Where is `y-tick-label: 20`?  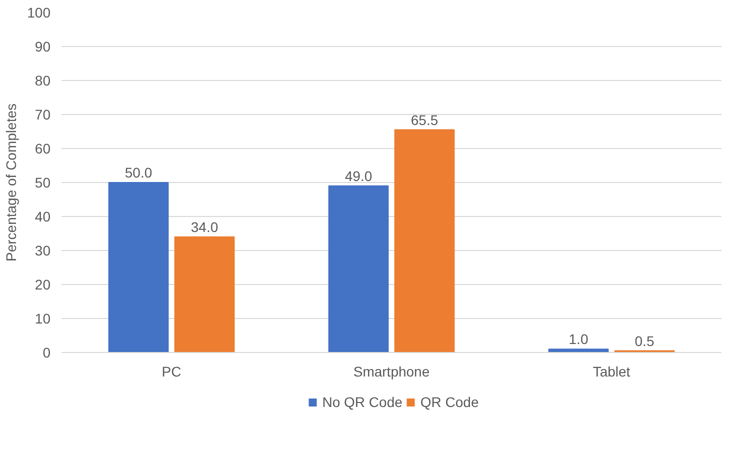 y-tick-label: 20 is located at coordinates (42, 284).